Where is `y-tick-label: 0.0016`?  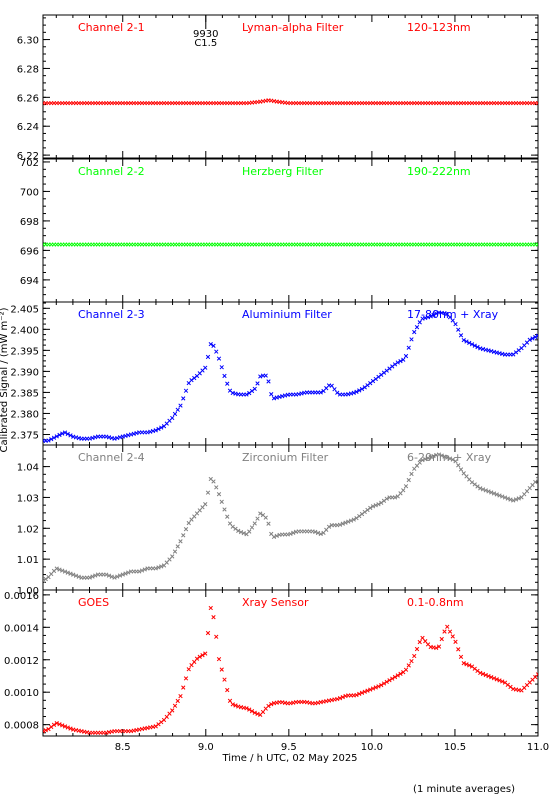 y-tick-label: 0.0016 is located at coordinates (21, 596).